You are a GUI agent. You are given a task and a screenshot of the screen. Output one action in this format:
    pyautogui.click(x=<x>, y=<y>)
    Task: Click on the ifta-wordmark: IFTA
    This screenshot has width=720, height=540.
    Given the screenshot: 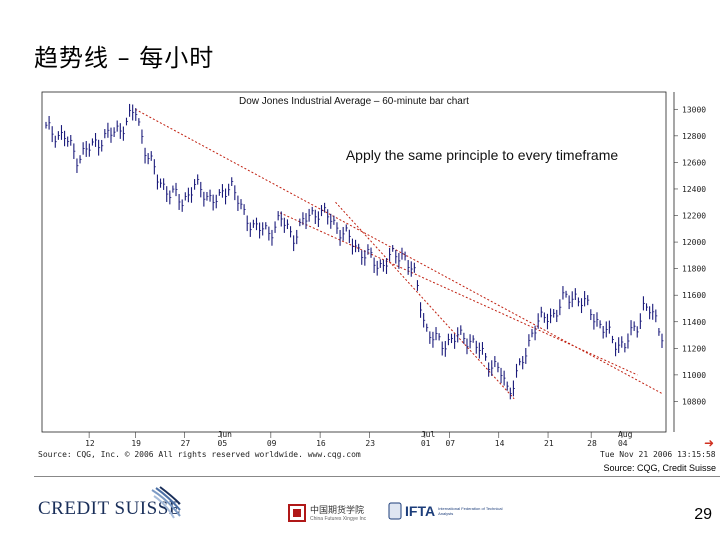 What is the action you would take?
    pyautogui.click(x=420, y=511)
    